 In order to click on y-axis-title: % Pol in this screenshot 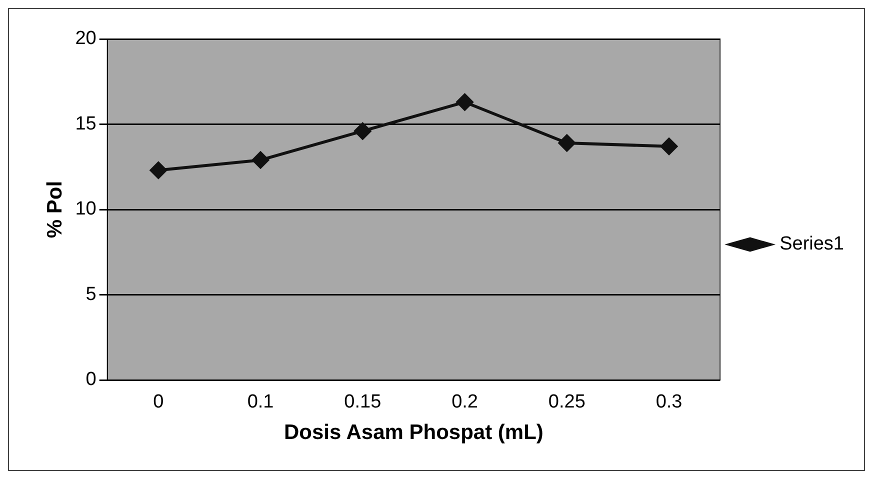, I will do `click(54, 209)`.